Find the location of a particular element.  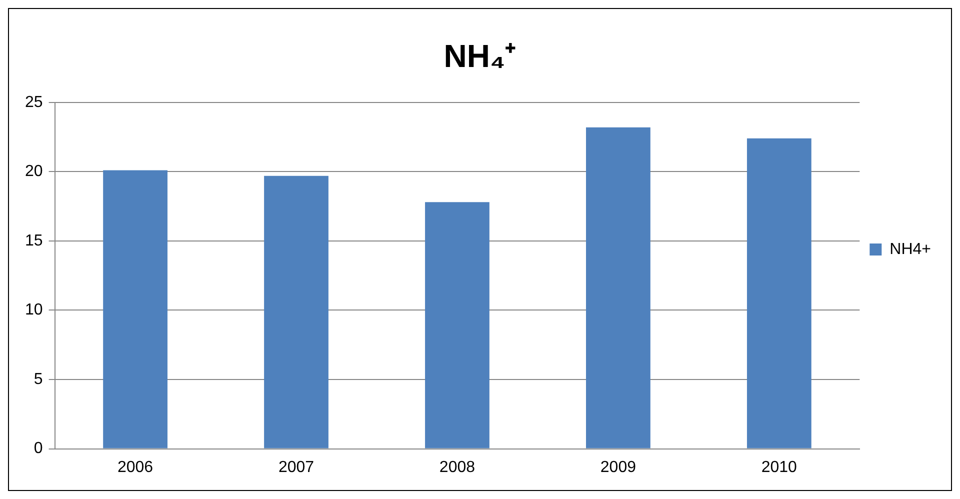

x-tick-label: 2010 is located at coordinates (779, 467).